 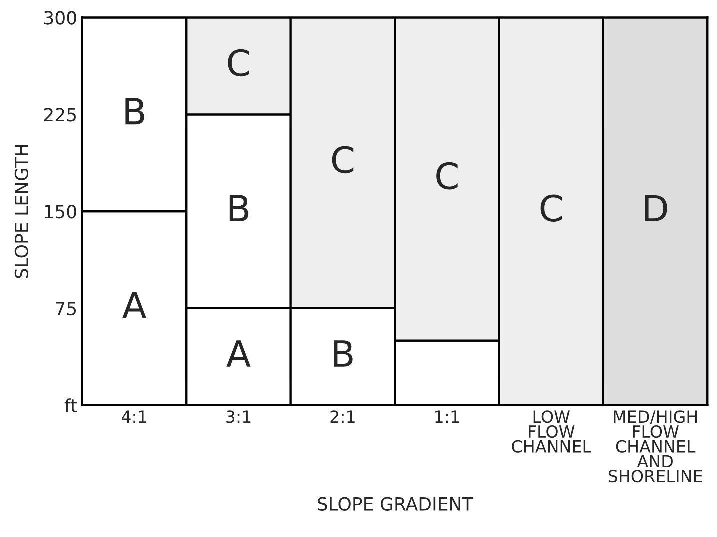 What do you see at coordinates (60, 18) in the screenshot?
I see `y-tick-label: 300` at bounding box center [60, 18].